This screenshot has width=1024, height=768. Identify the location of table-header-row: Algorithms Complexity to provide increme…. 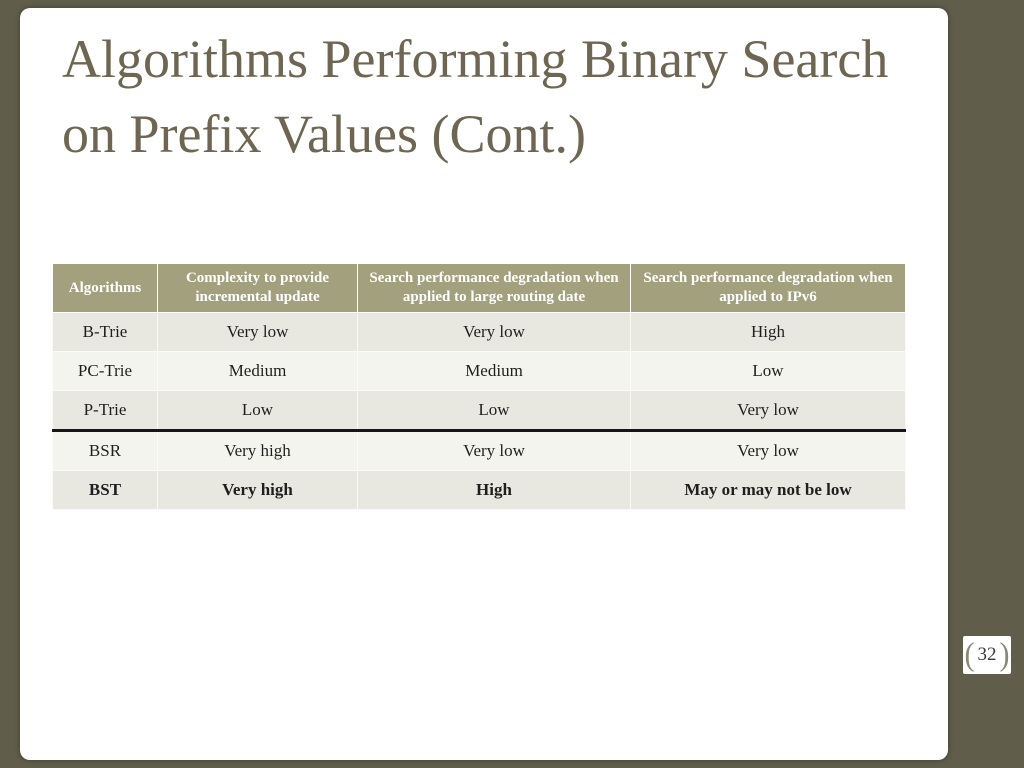
(479, 288).